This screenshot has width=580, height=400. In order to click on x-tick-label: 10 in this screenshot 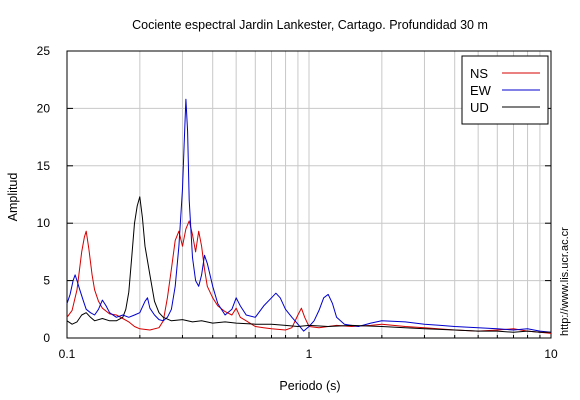, I will do `click(551, 354)`.